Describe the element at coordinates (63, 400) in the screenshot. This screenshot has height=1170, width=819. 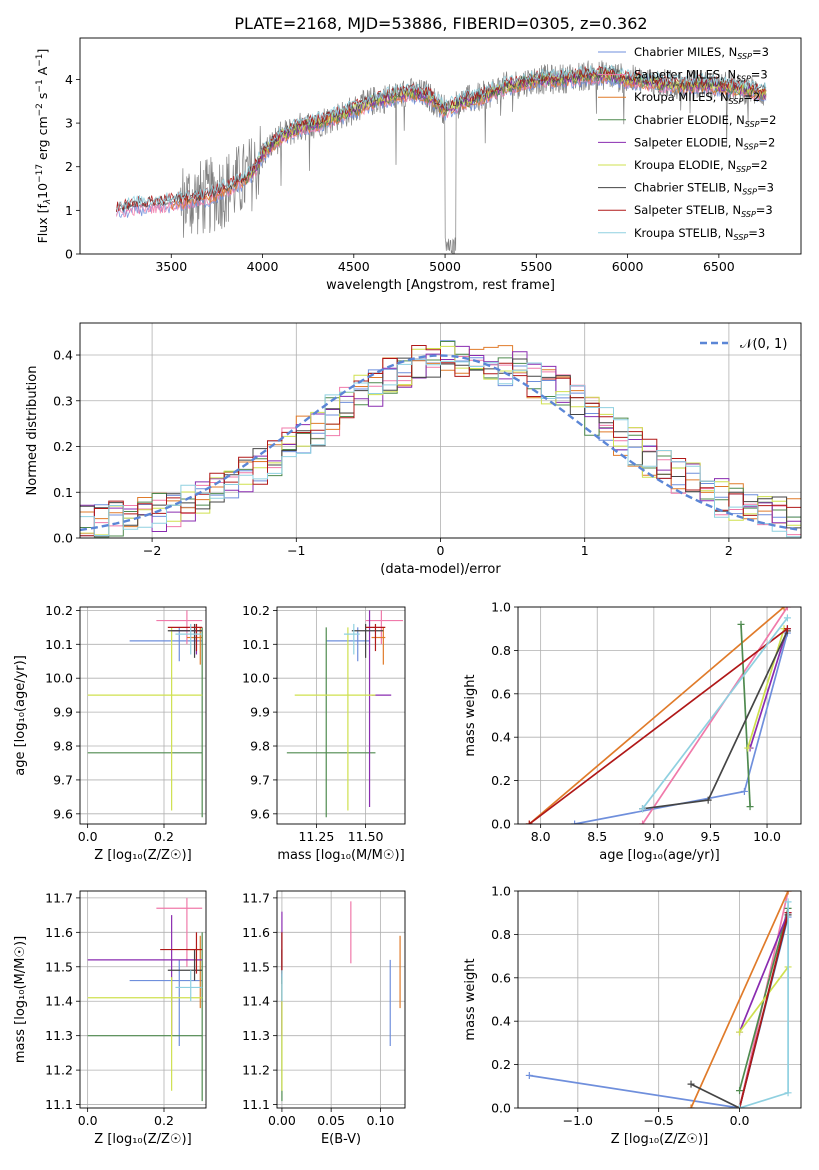
I see `y-tick-label: 0.3` at that location.